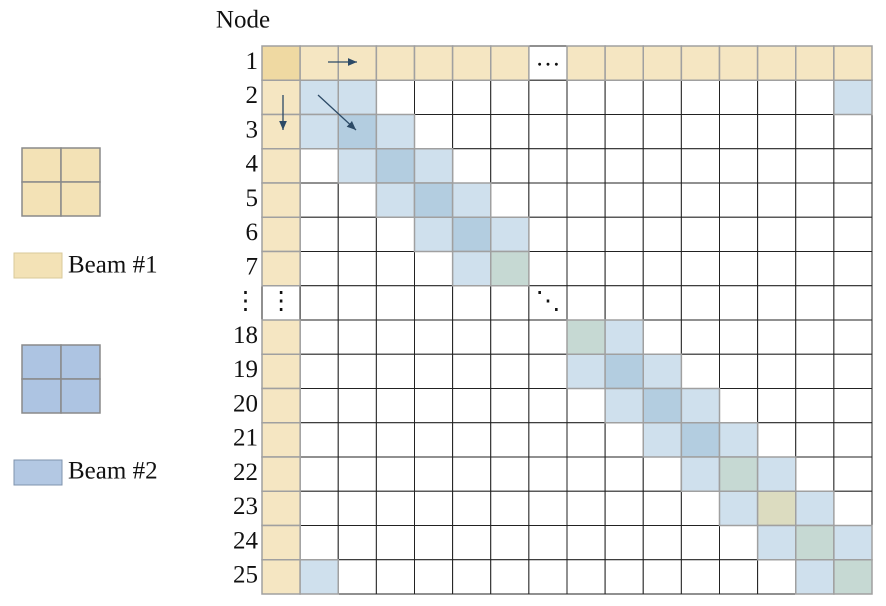  What do you see at coordinates (245, 575) in the screenshot?
I see `row-label: 25` at bounding box center [245, 575].